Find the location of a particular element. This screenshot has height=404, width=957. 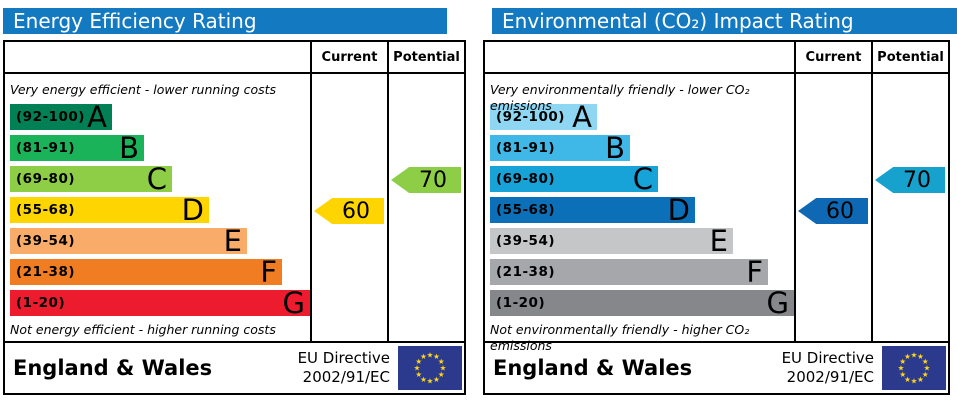

band-range-label: (69-80) is located at coordinates (46, 179).